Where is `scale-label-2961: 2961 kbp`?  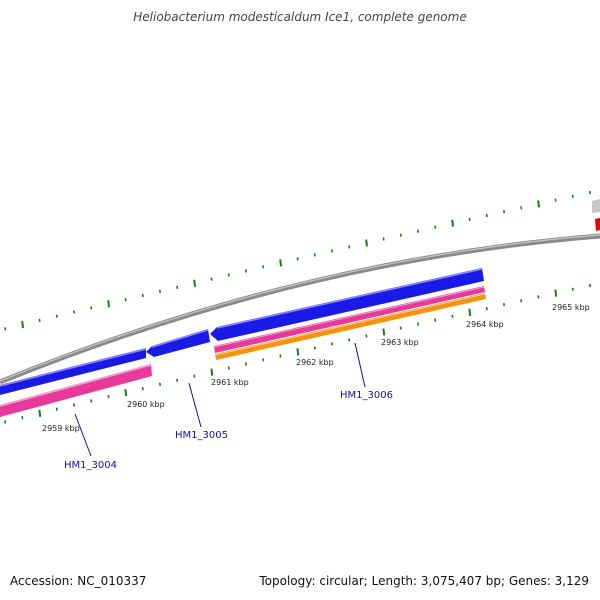
scale-label-2961: 2961 kbp is located at coordinates (230, 382).